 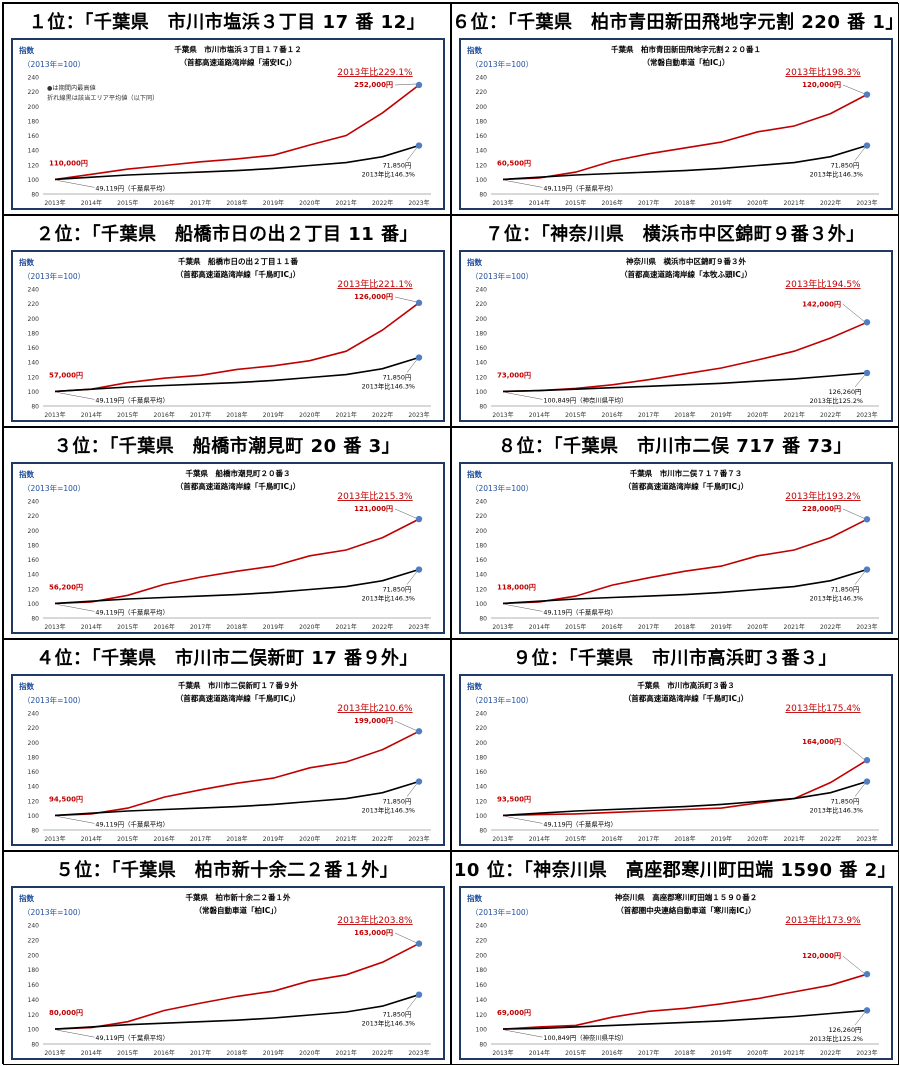 I want to click on chart-title: 千葉県 市川市二俣新町１７番９外, so click(x=238, y=685).